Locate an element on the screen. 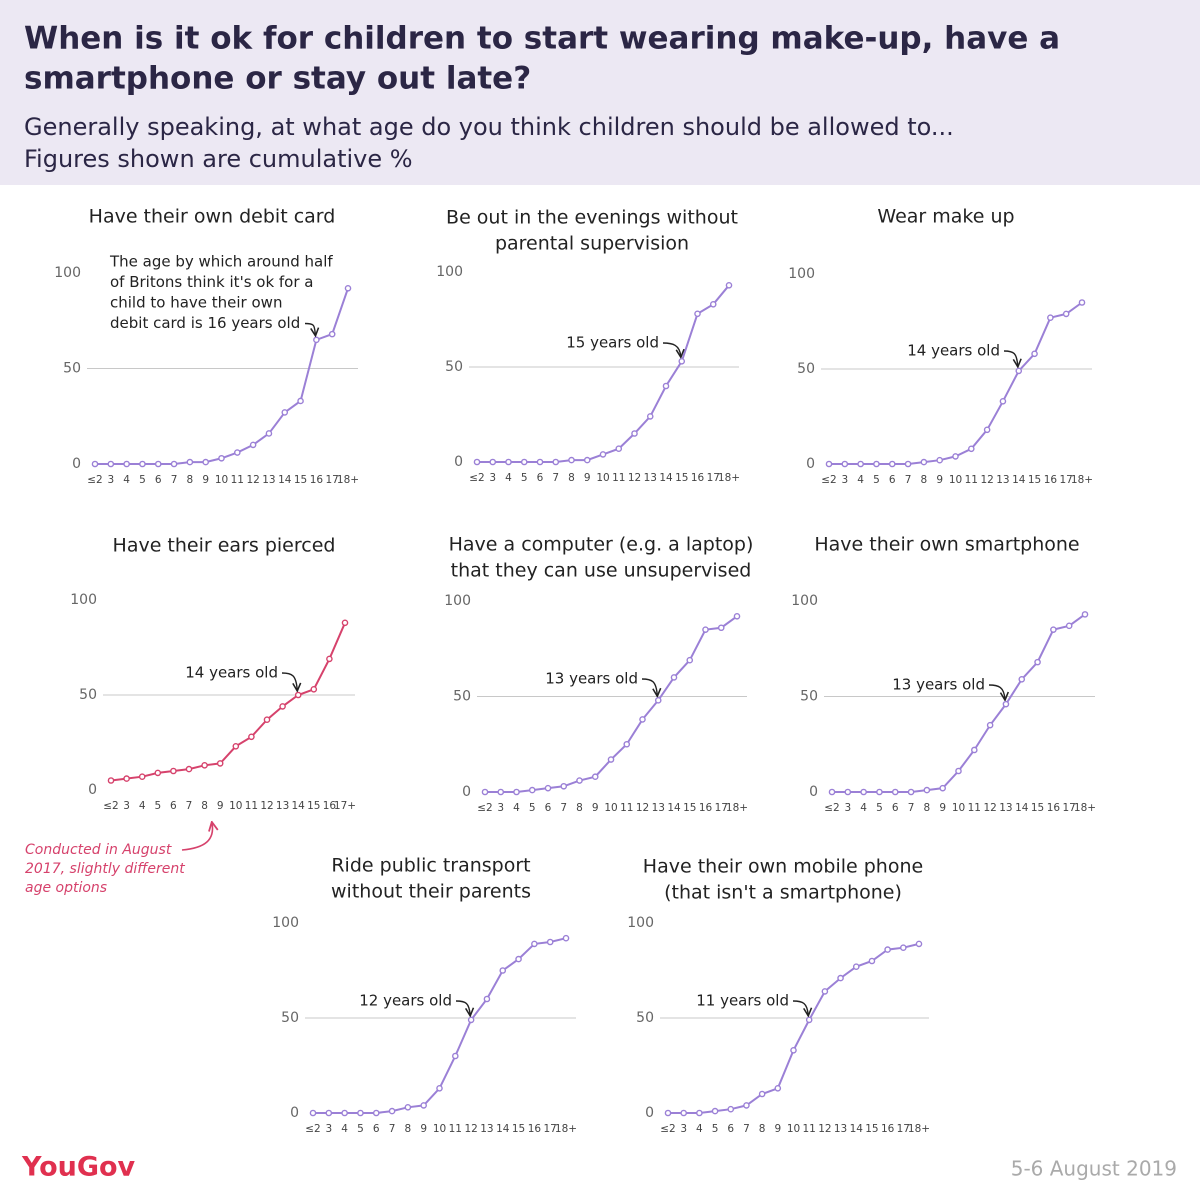 The height and width of the screenshot is (1200, 1200). chart-title: Have their own debit card is located at coordinates (212, 217).